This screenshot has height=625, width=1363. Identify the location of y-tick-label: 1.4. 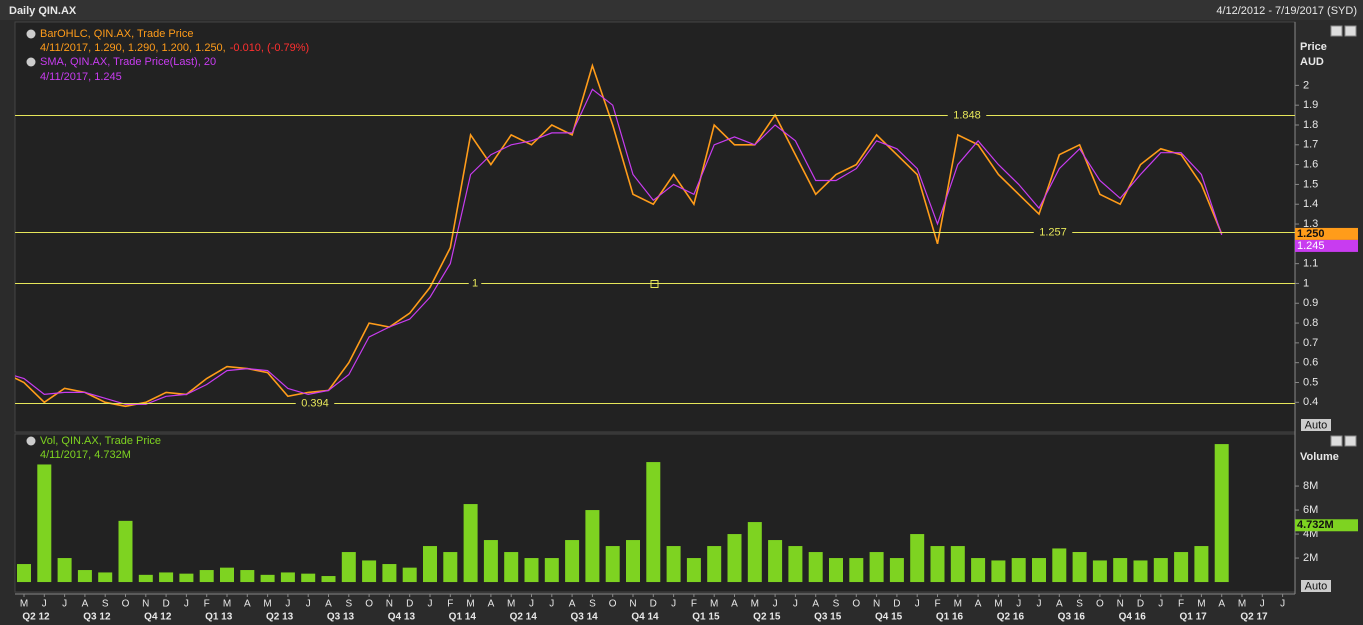
(1310, 204).